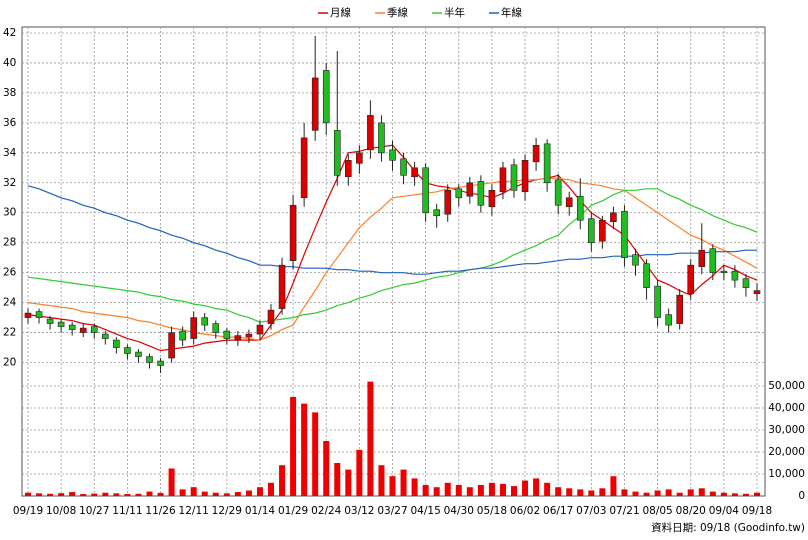 The width and height of the screenshot is (808, 540). I want to click on x-tick-label: 06/17, so click(558, 511).